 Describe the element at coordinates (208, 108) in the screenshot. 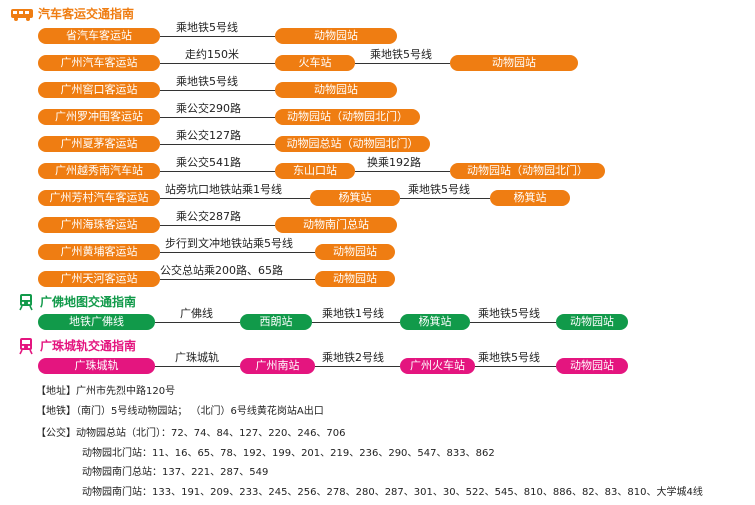

I see `transfer-label: 乘公交290路` at that location.